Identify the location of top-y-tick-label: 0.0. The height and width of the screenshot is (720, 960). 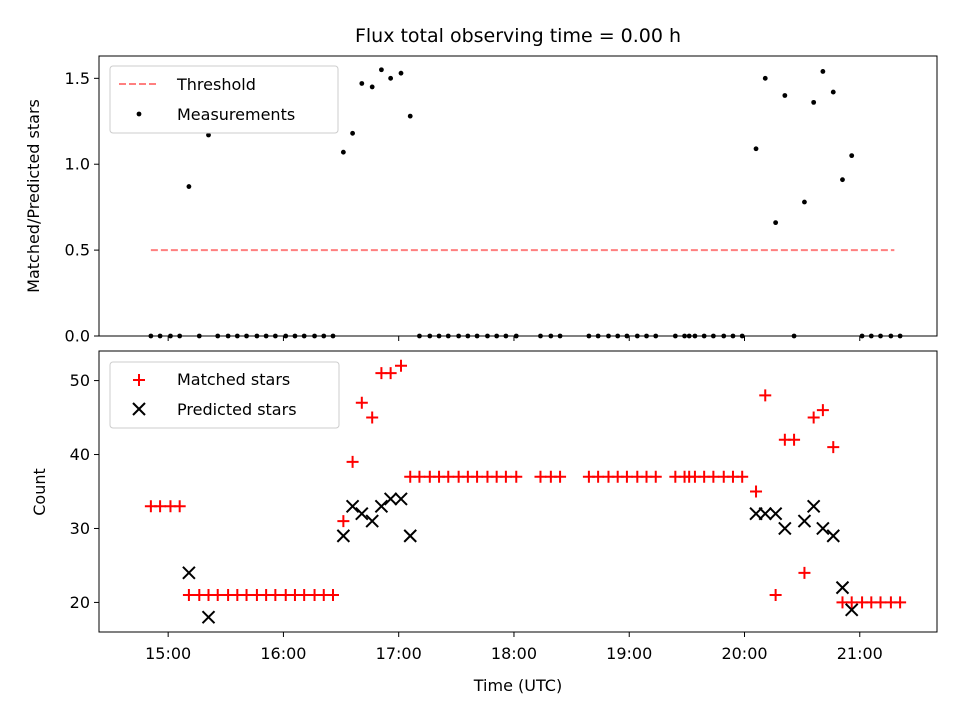
(77, 336).